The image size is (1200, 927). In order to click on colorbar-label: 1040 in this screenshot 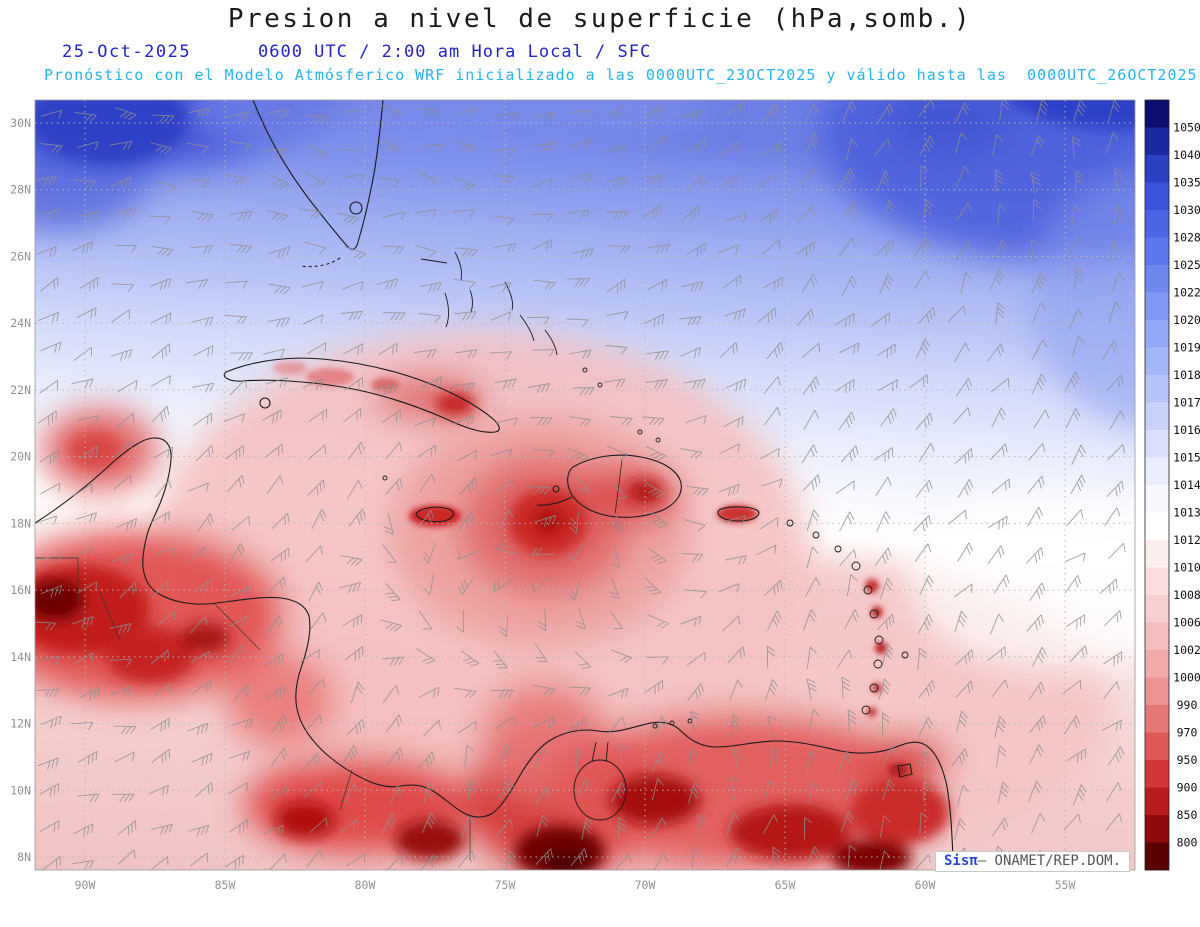, I will do `click(1186, 155)`.